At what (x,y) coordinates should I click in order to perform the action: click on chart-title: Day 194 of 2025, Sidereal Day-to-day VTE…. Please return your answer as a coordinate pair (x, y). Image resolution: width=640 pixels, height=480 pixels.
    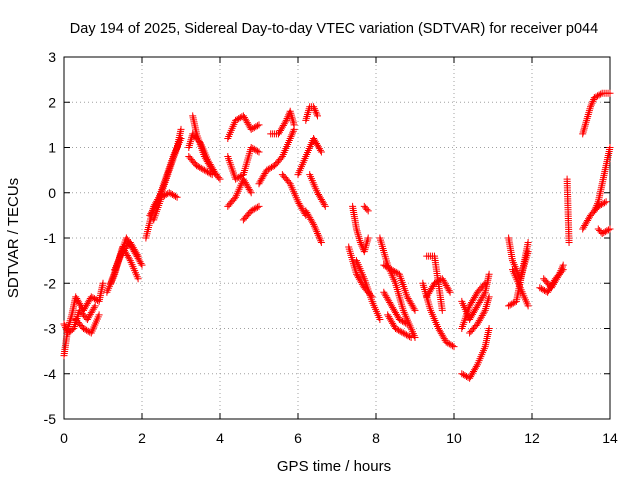
    Looking at the image, I should click on (334, 29).